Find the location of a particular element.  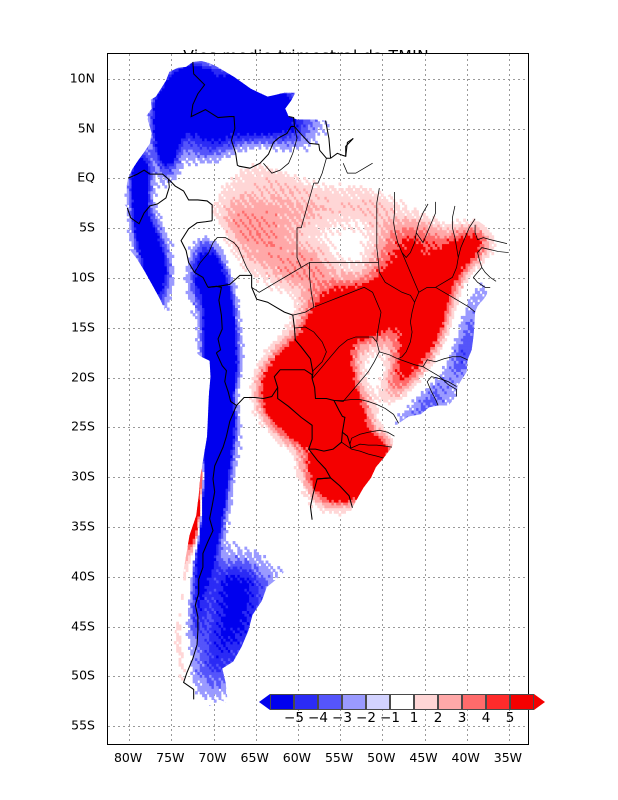

x-tick-label: 40W is located at coordinates (465, 757).